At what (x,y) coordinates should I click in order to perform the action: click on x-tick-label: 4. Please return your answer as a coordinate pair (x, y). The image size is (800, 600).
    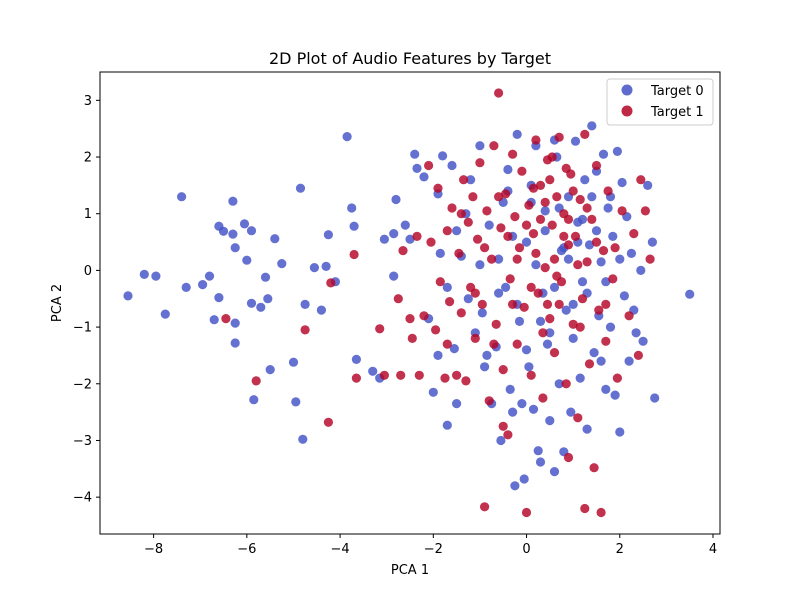
    Looking at the image, I should click on (713, 549).